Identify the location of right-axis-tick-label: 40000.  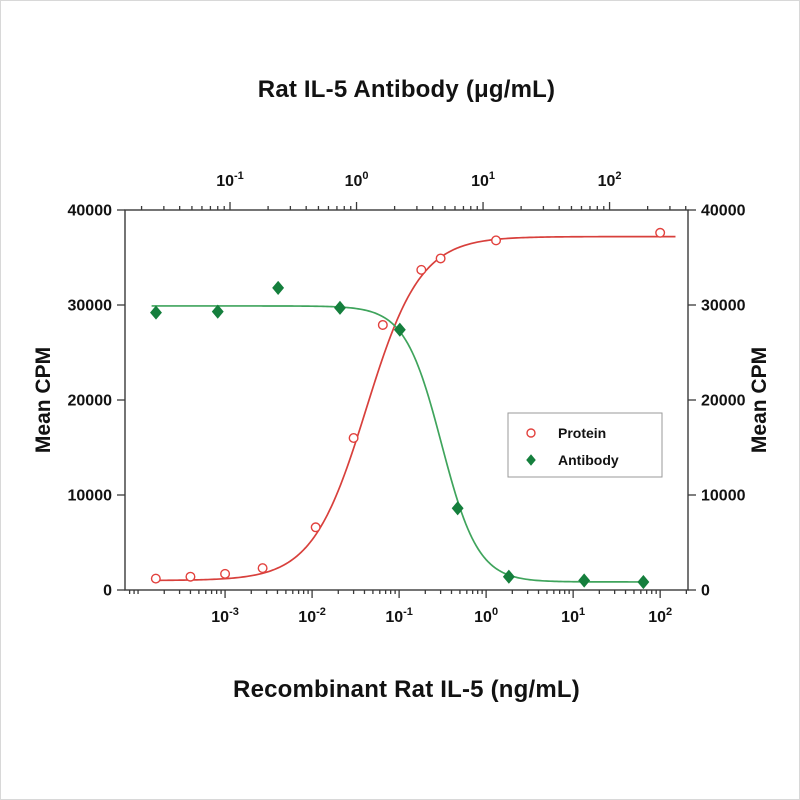
(723, 211).